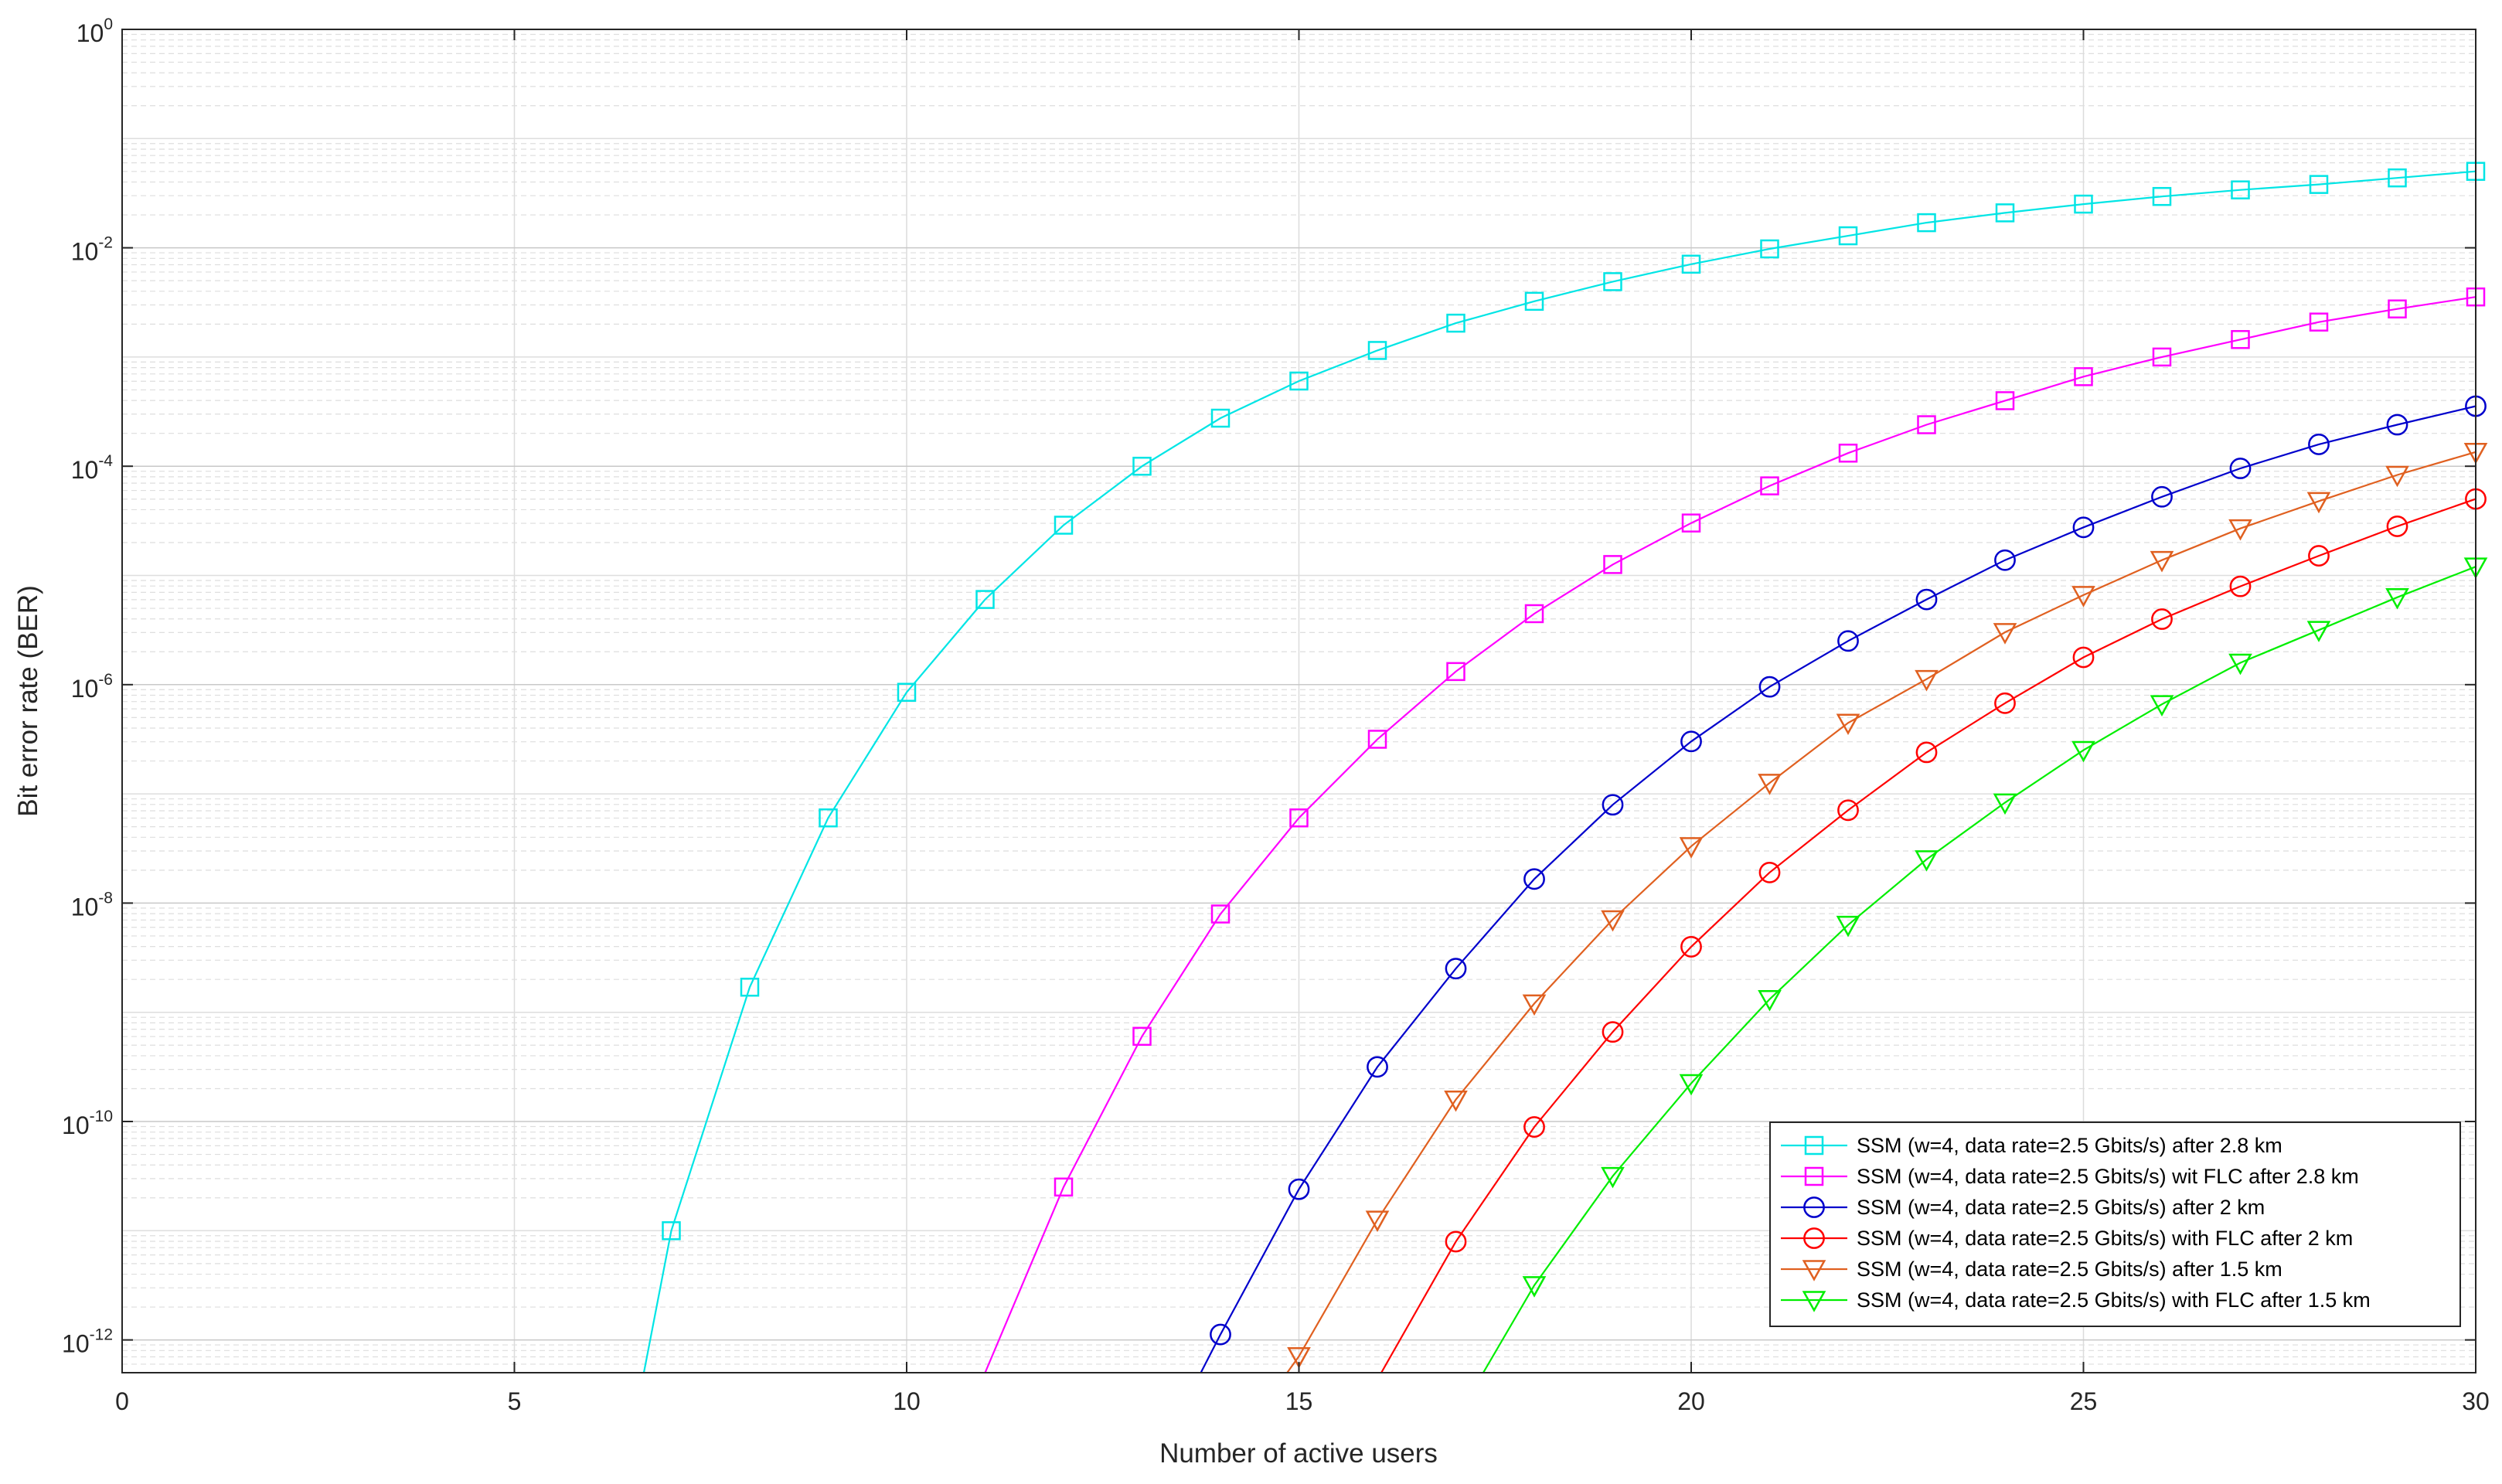  Describe the element at coordinates (1299, 1401) in the screenshot. I see `x-tick-label: 15` at that location.